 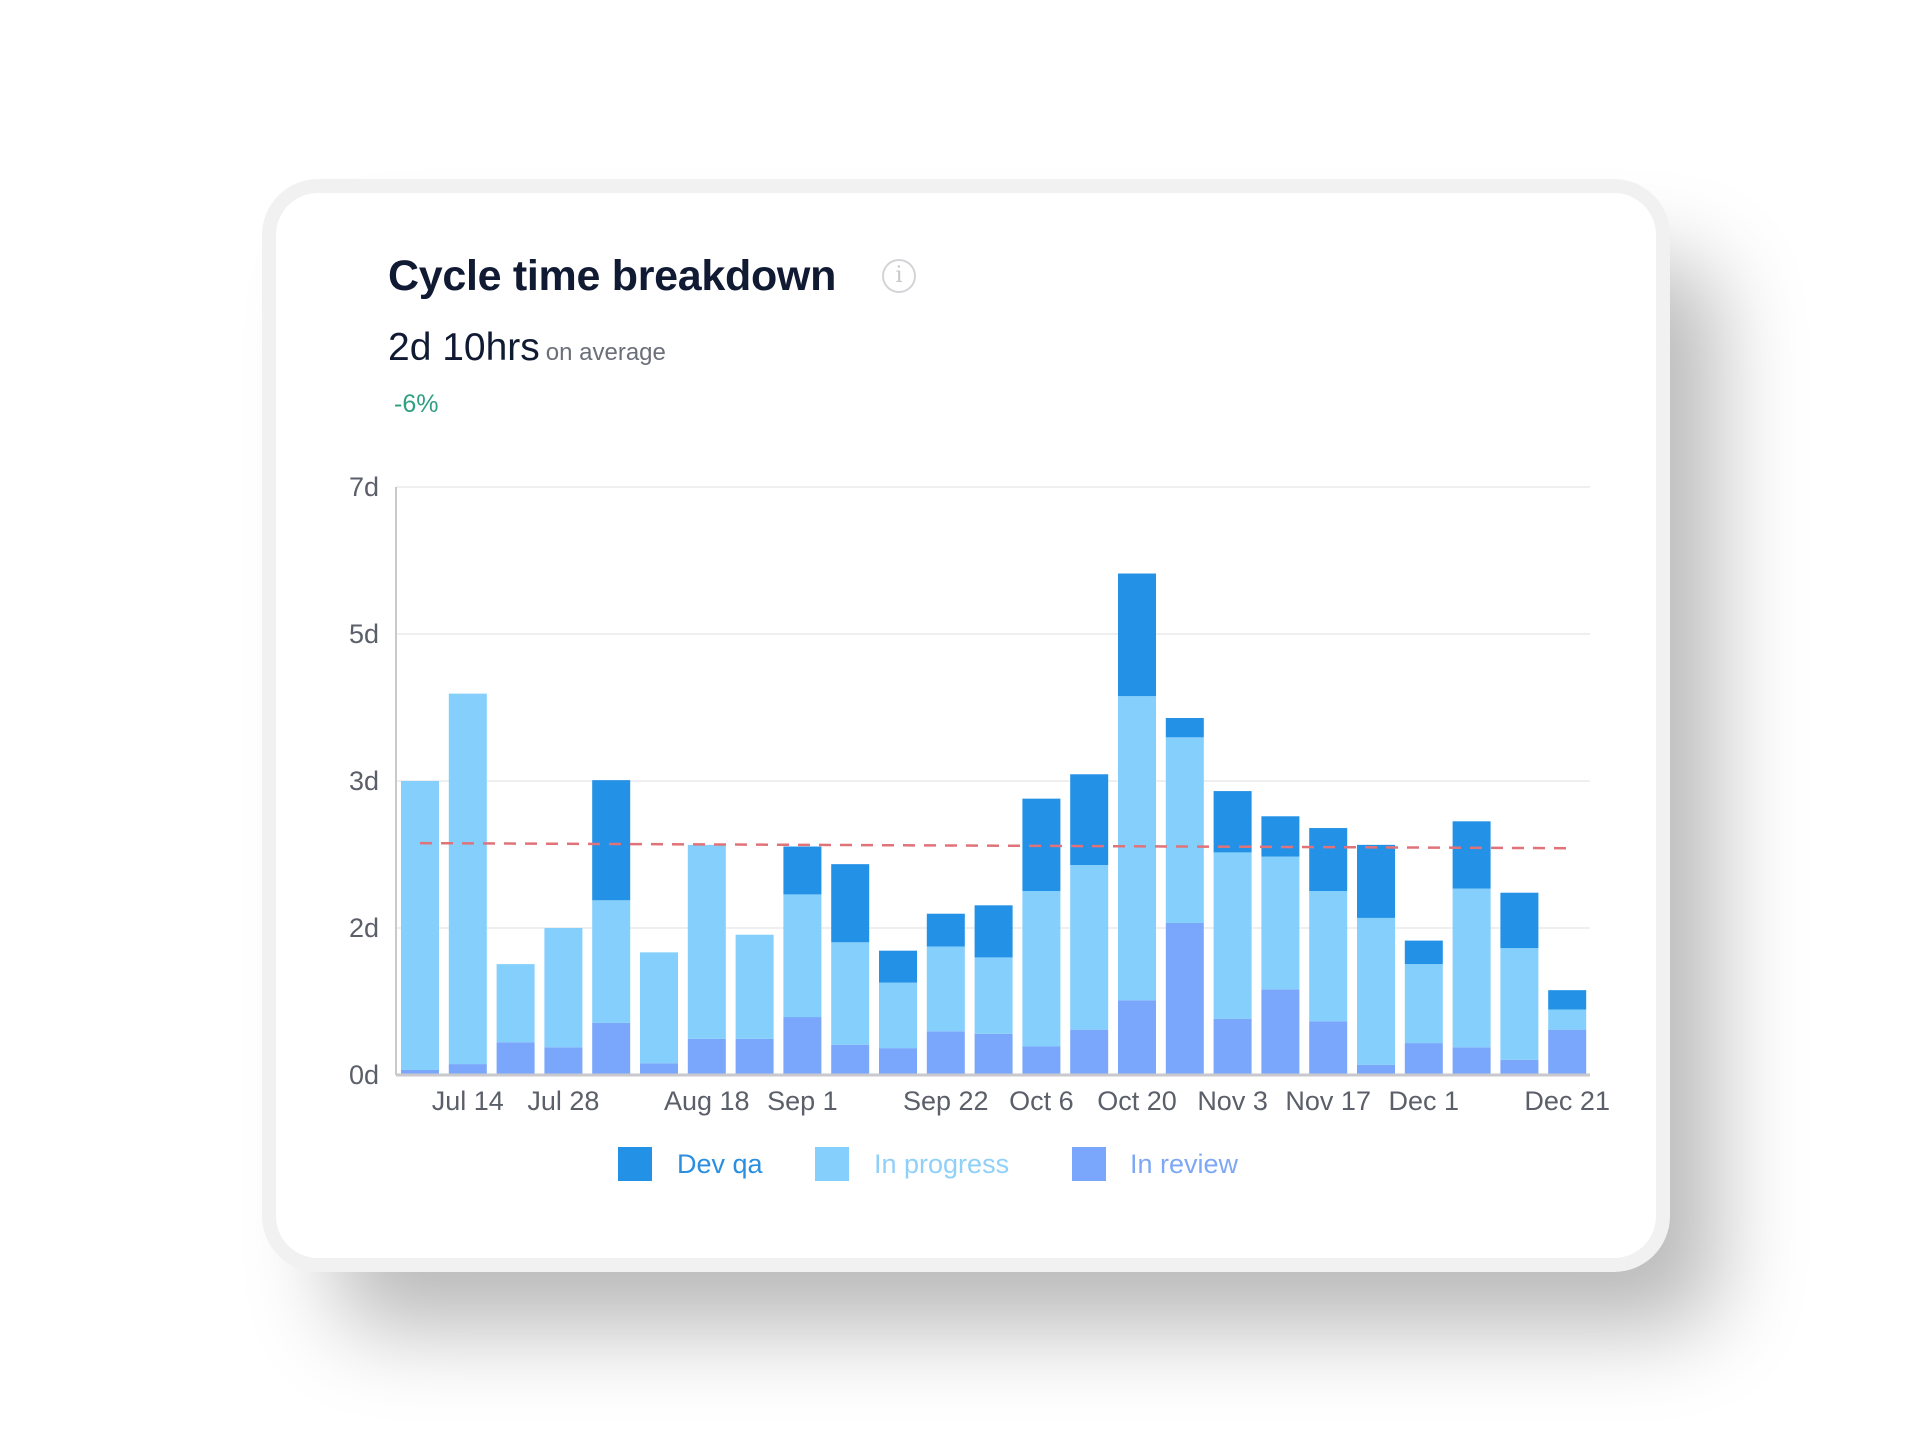 I want to click on x-tick-label: Oct 20, so click(x=1137, y=1101).